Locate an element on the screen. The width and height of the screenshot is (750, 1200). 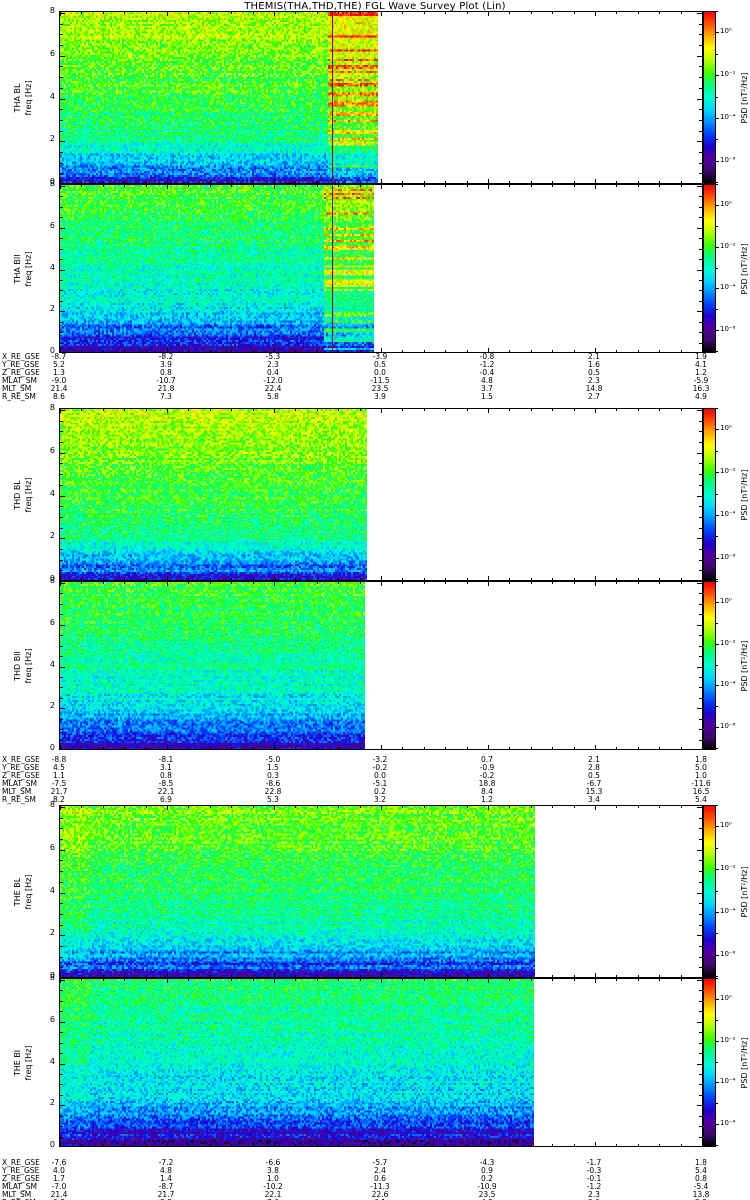
spectrogram-panel-tha-bl is located at coordinates (381, 97).